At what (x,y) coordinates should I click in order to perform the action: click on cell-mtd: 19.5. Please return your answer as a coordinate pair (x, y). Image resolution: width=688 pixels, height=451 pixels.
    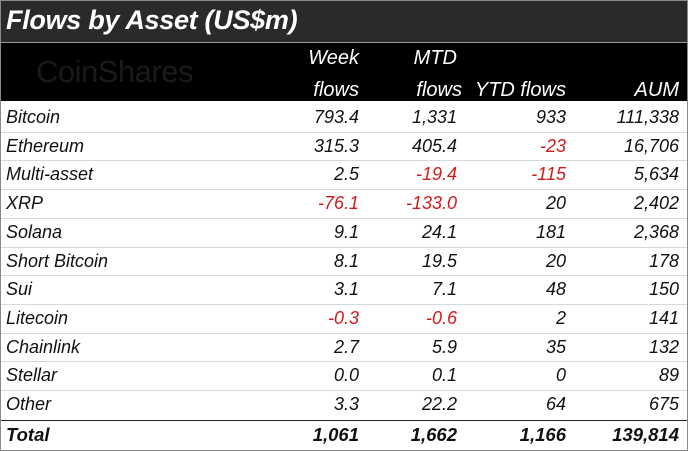
    Looking at the image, I should click on (439, 260).